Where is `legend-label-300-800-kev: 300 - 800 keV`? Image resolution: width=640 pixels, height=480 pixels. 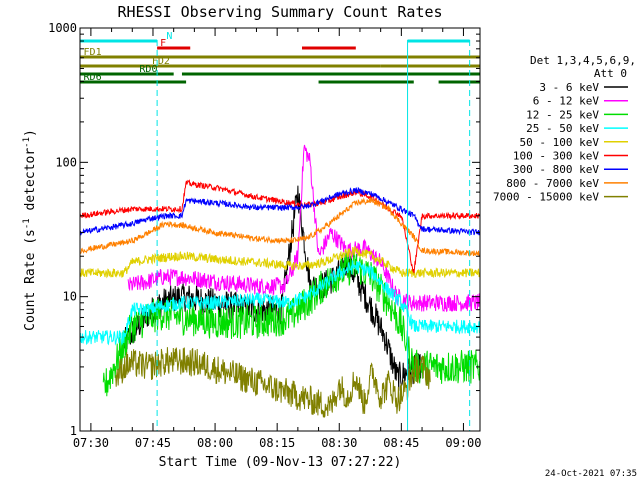
legend-label-300-800-kev: 300 - 800 keV is located at coordinates (556, 169).